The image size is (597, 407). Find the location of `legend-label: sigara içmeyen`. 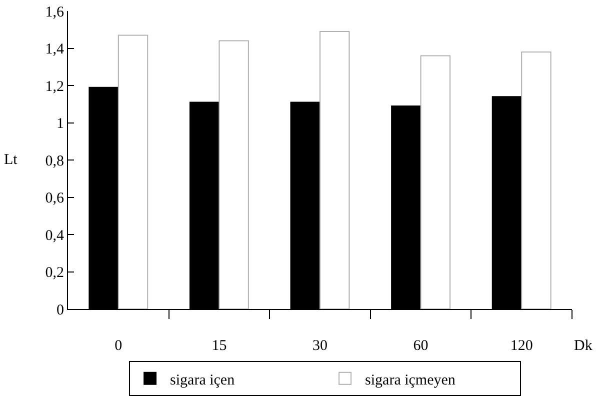

legend-label: sigara içmeyen is located at coordinates (410, 380).